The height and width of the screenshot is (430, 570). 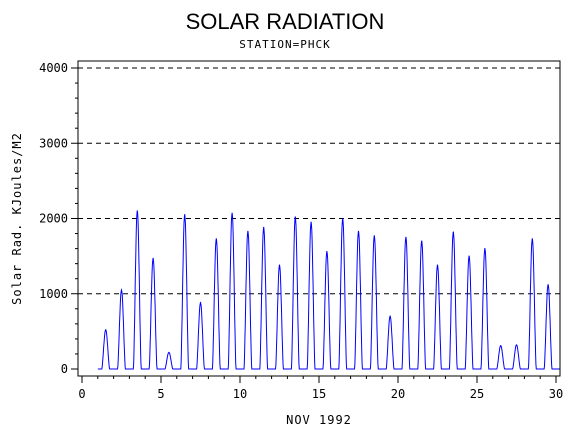 I want to click on x-tick-label: 15, so click(x=319, y=394).